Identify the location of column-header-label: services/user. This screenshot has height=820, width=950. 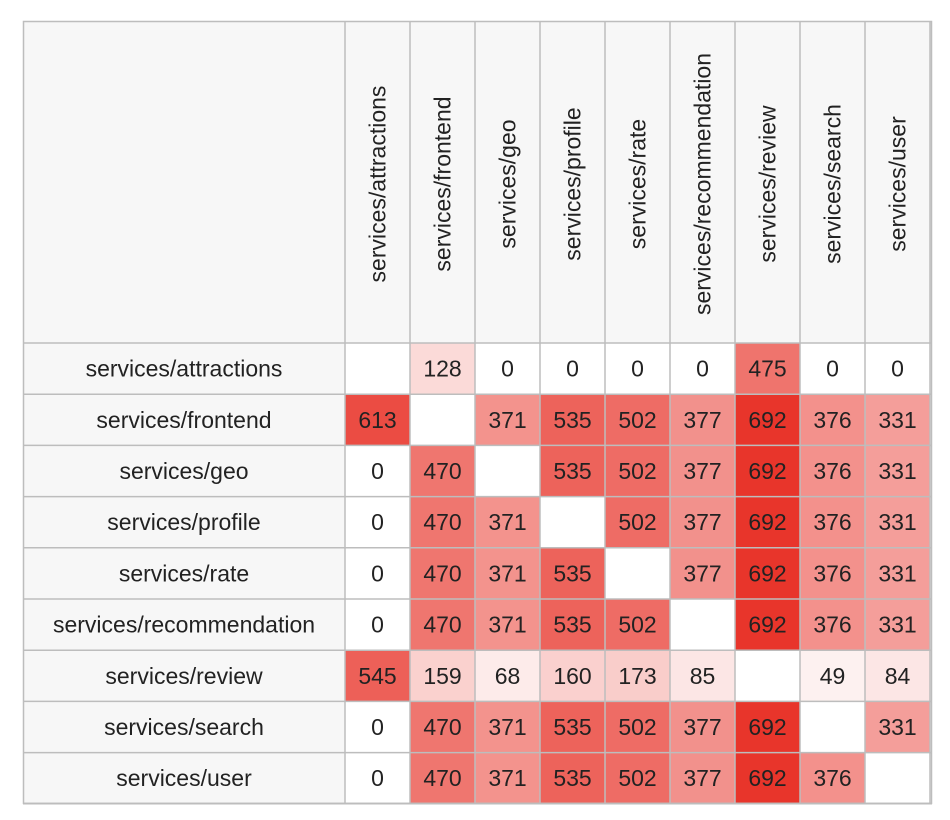
(898, 184).